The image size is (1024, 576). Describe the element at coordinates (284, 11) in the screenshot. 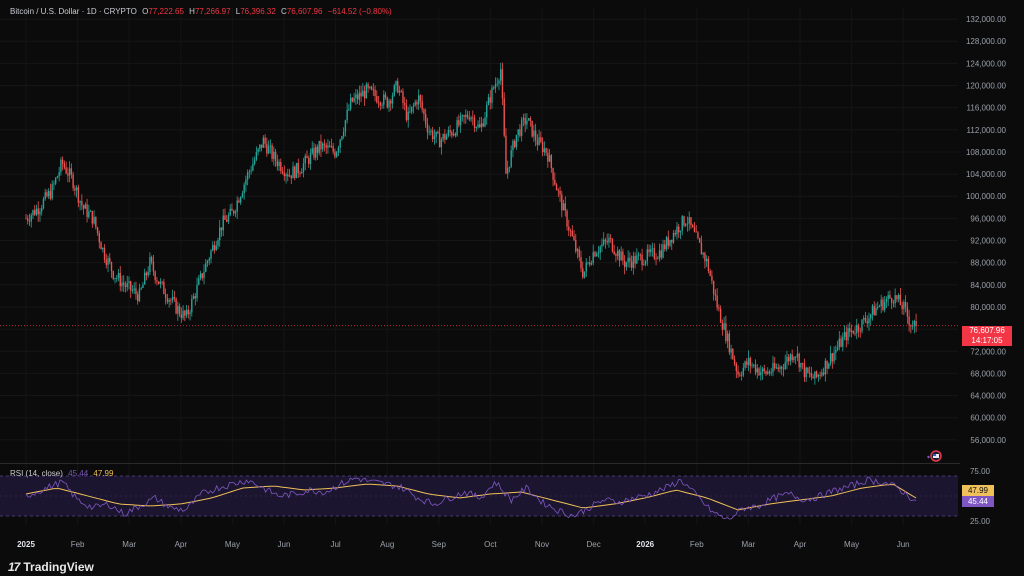

I see `close-label: C` at that location.